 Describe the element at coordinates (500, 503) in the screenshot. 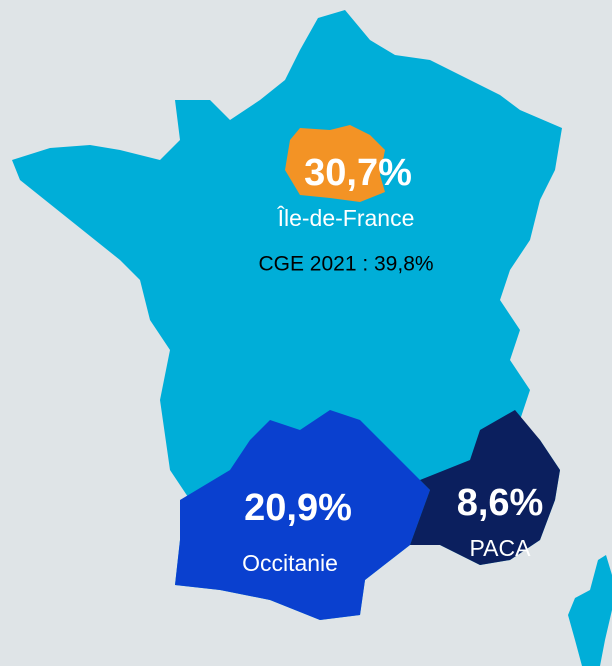

I see `region-value: 8,6%` at that location.